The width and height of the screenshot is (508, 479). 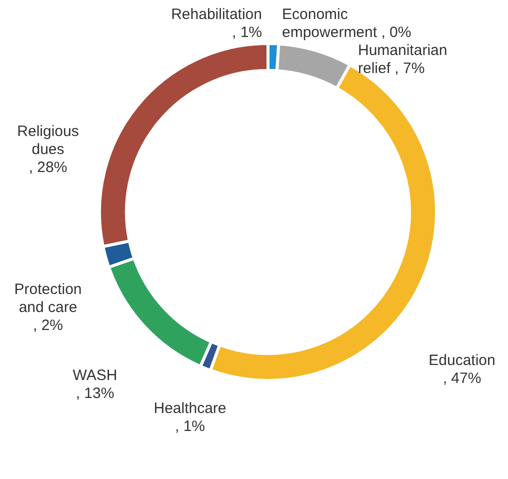 I want to click on category-label: Economic empowerment , 0%, so click(x=347, y=24).